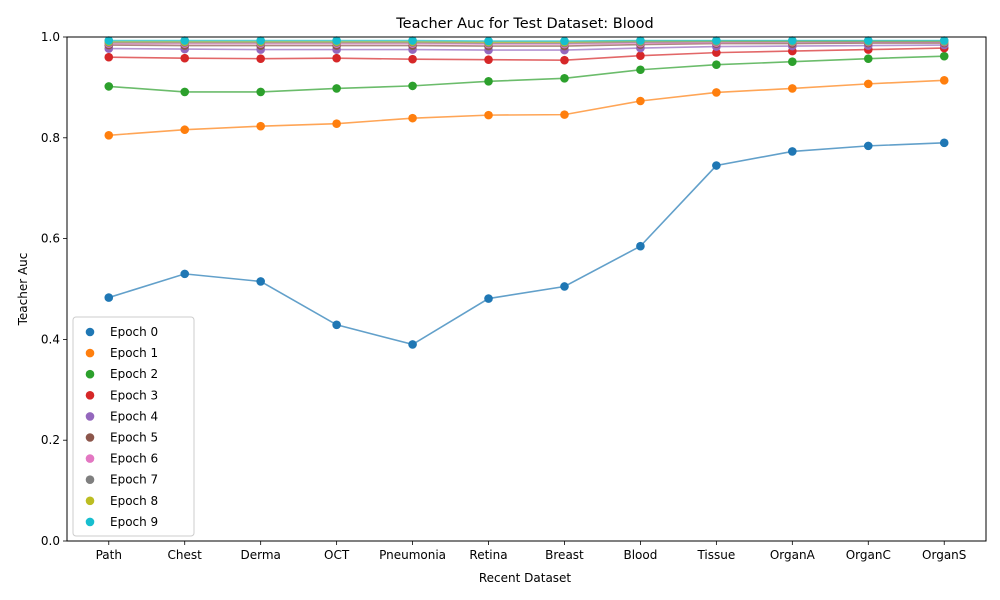 The image size is (1000, 600). Describe the element at coordinates (134, 353) in the screenshot. I see `legend-label: Epoch 1` at that location.